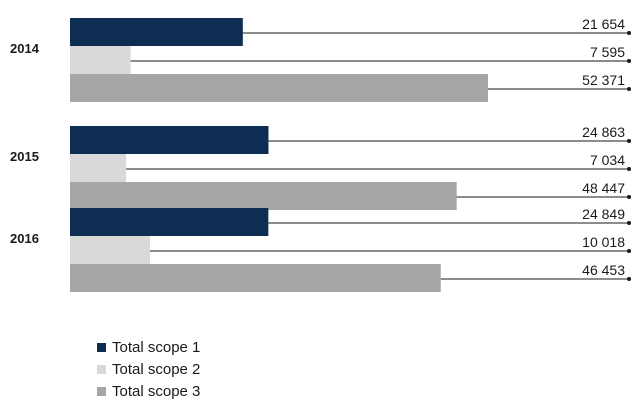 The height and width of the screenshot is (403, 632). I want to click on legend-item-scope-1: Total scope 1, so click(148, 347).